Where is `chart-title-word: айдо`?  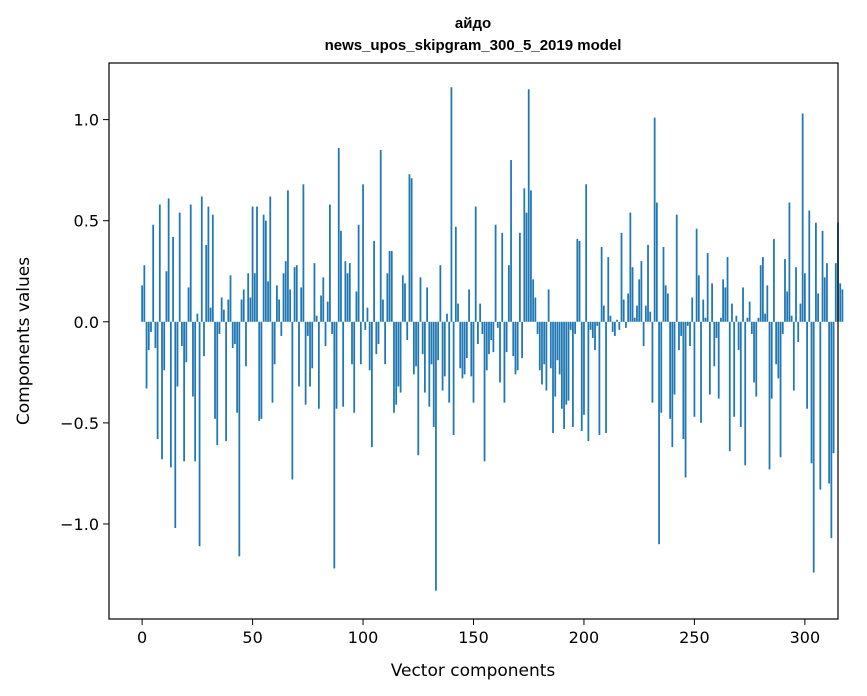
chart-title-word: айдо is located at coordinates (473, 23).